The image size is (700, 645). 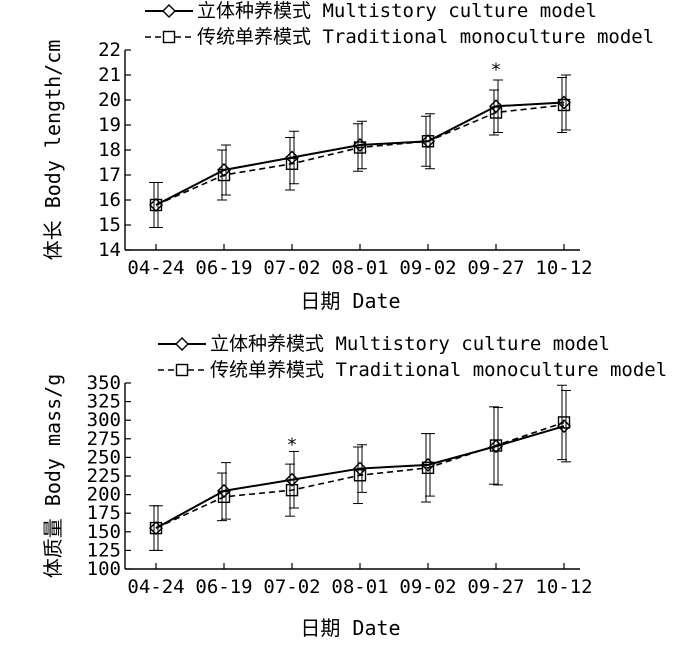 I want to click on y-tick-label: 21, so click(x=109, y=75).